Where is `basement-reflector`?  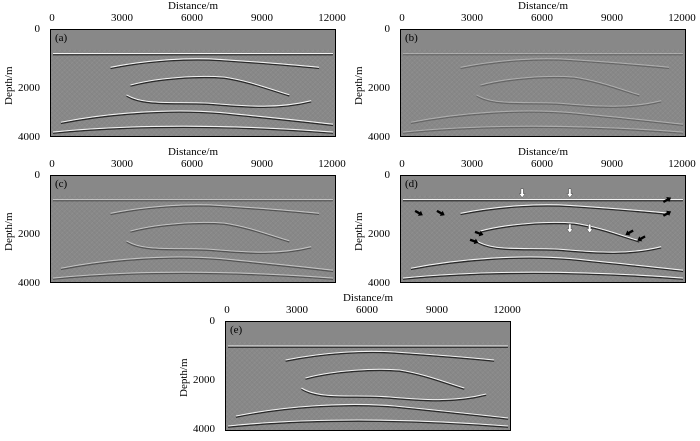
basement-reflector is located at coordinates (368, 423).